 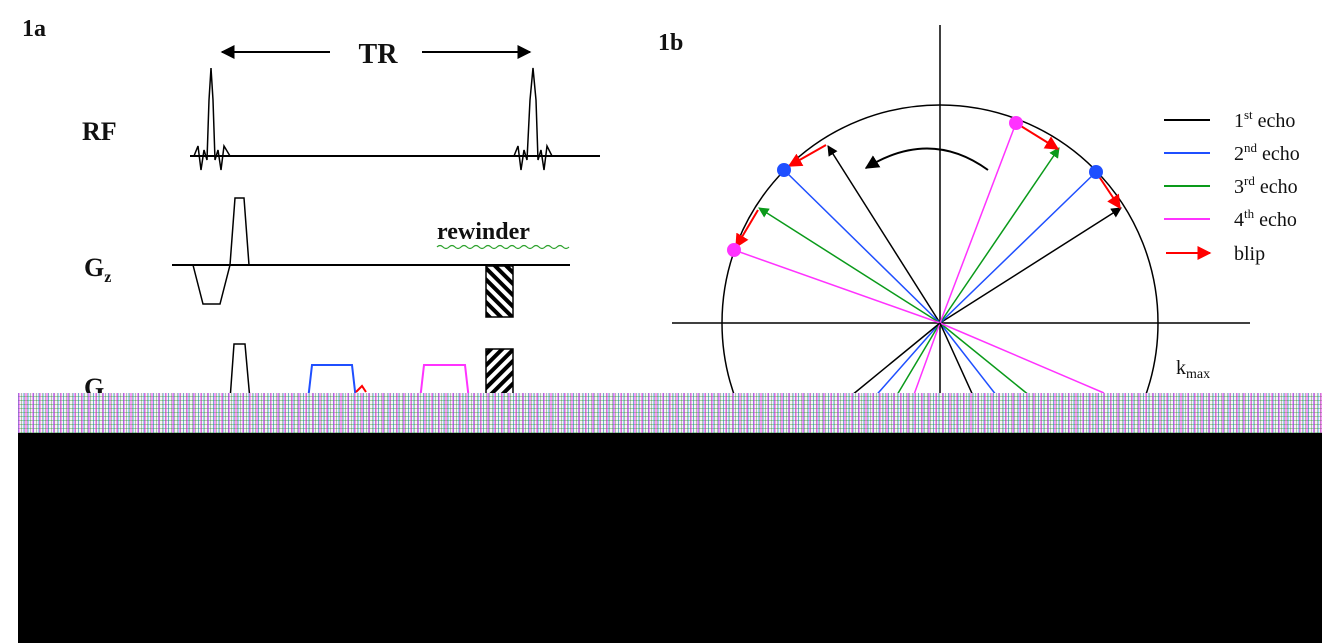 I want to click on spoke-echo4-right, so click(x=978, y=223).